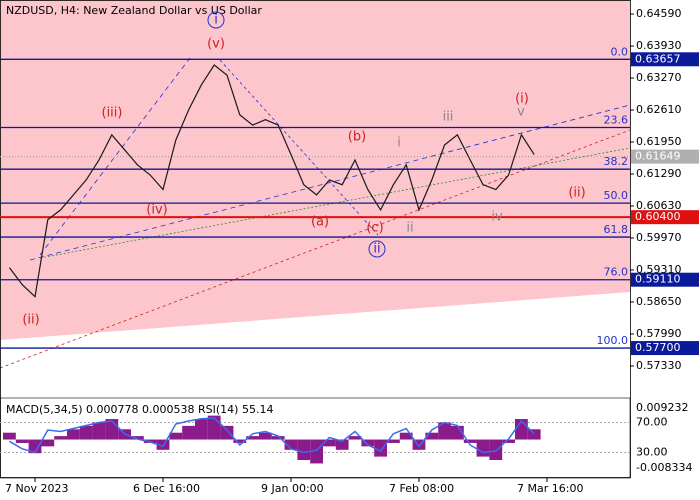 This screenshot has width=700, height=500. I want to click on wave-label: iv, so click(497, 217).